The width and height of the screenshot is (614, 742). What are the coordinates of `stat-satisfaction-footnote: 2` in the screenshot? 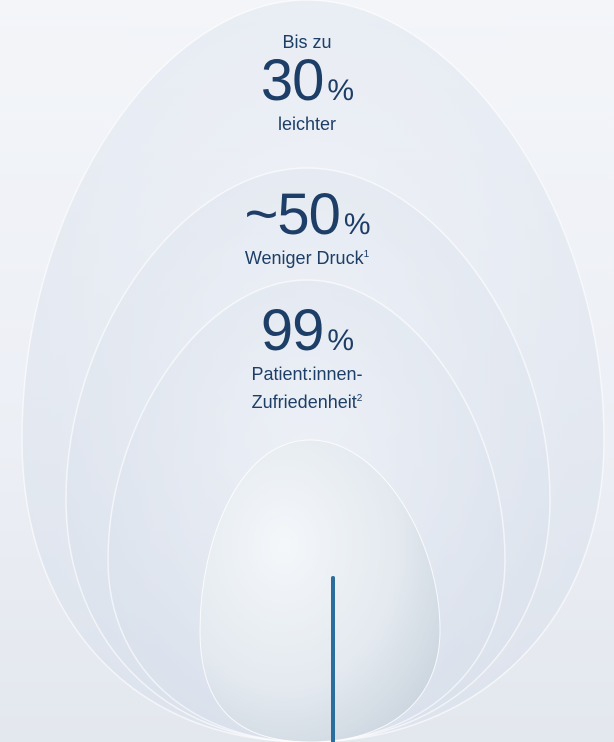 It's located at (359, 399).